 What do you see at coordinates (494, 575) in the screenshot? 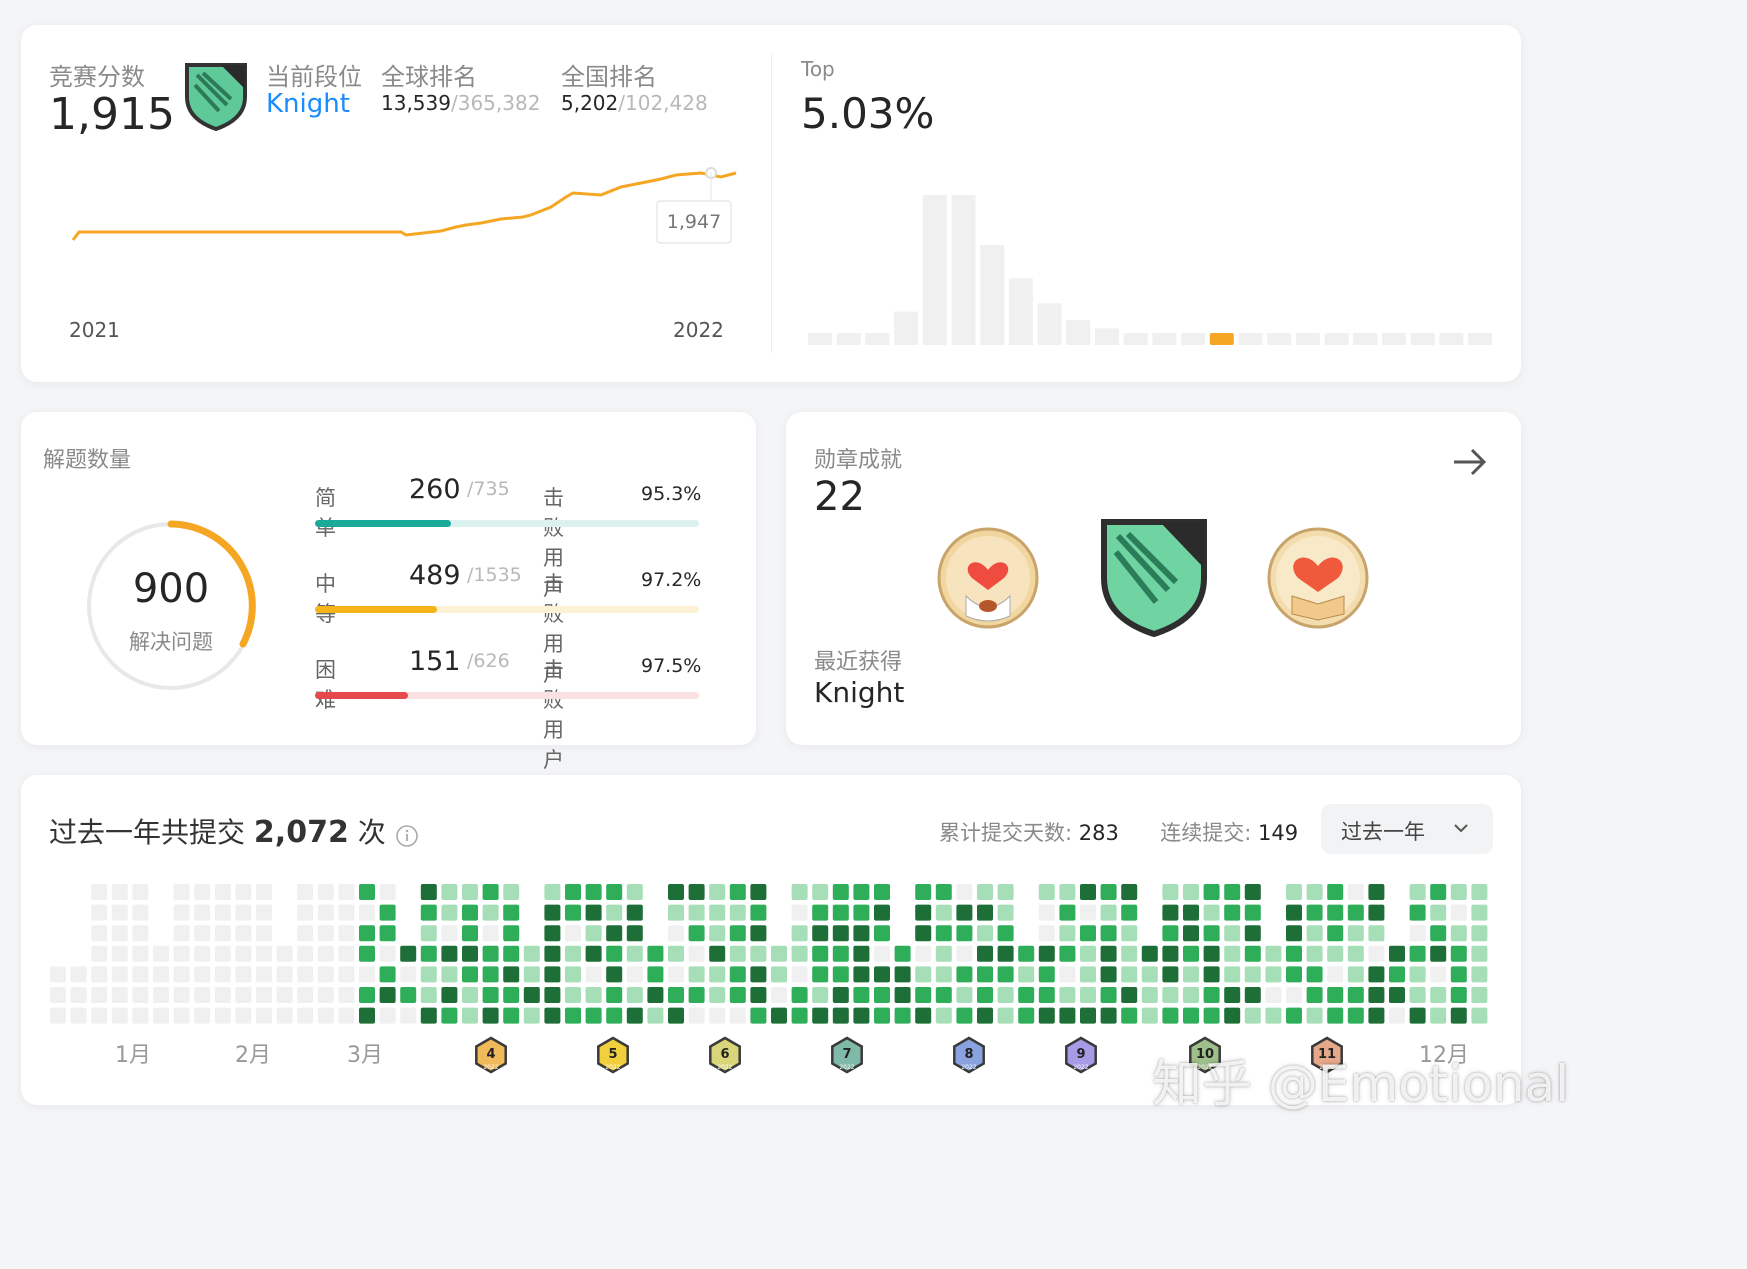
I see `difficulty-total: /1535` at bounding box center [494, 575].